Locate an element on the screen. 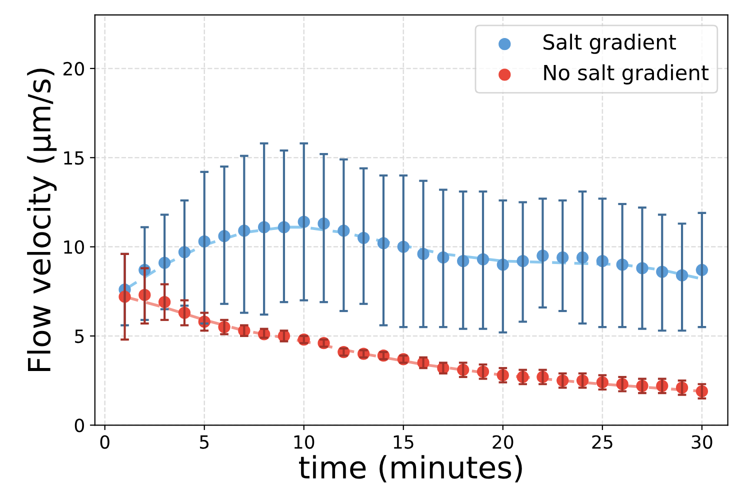 Image resolution: width=730 pixels, height=499 pixels. y-tick-label: 20 is located at coordinates (74, 69).